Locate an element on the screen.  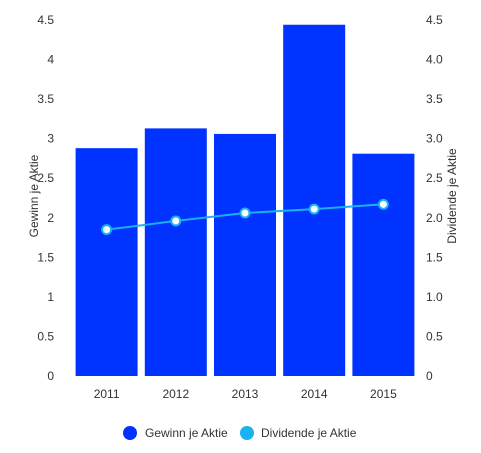
y-tick-label: 0 is located at coordinates (50, 376).